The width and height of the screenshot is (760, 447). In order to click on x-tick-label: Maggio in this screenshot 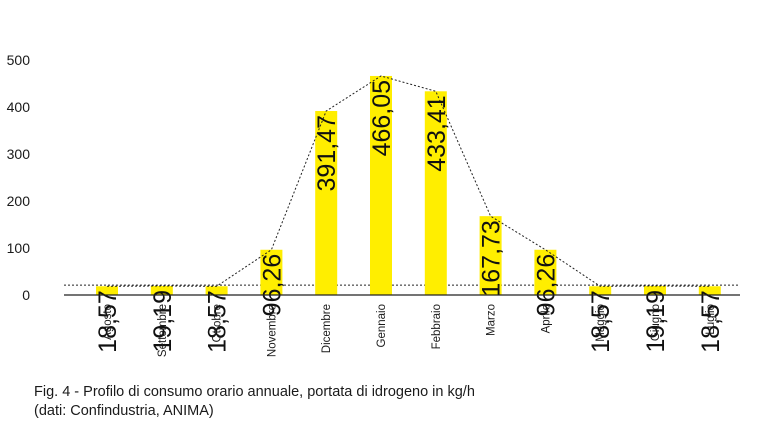, I will do `click(601, 323)`.